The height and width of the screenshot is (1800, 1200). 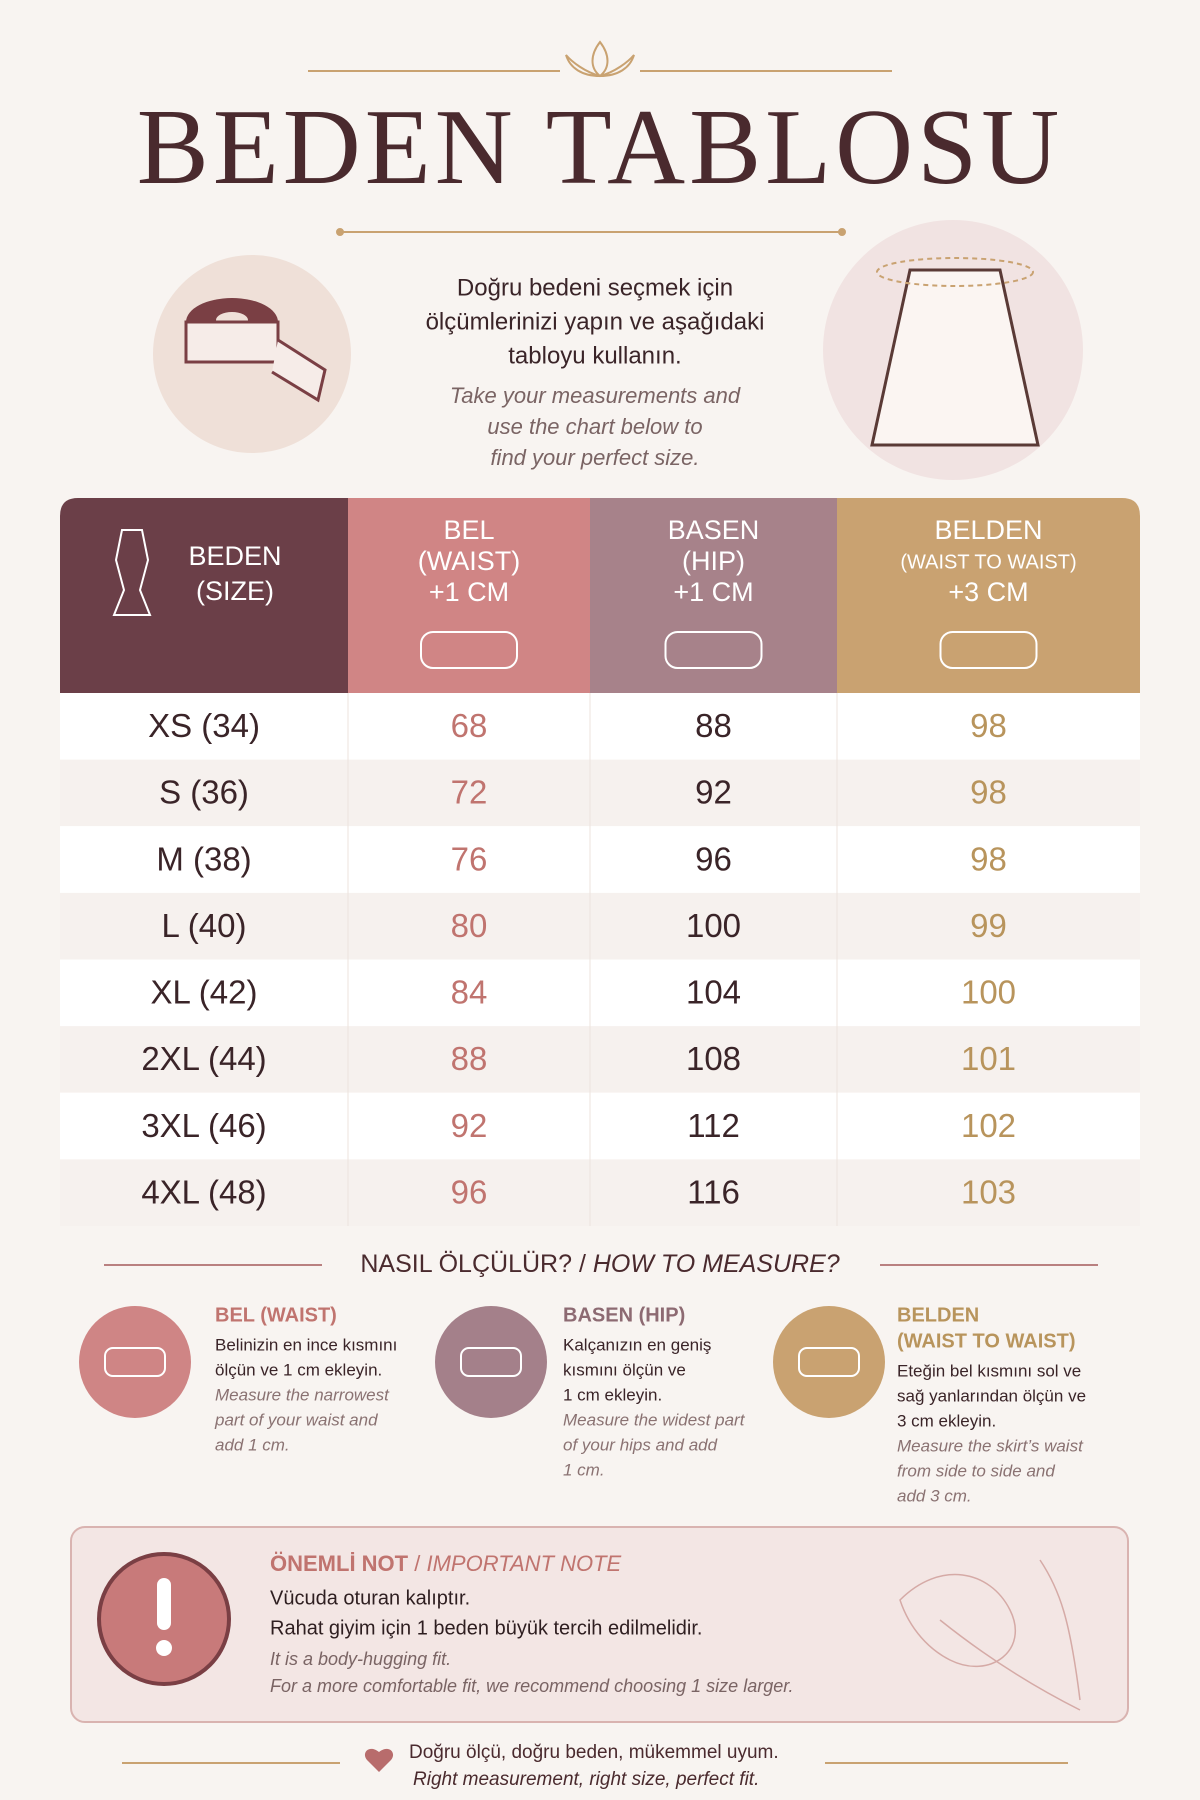 What do you see at coordinates (934, 1495) in the screenshot?
I see `how-to-text-en: add 3 cm.` at bounding box center [934, 1495].